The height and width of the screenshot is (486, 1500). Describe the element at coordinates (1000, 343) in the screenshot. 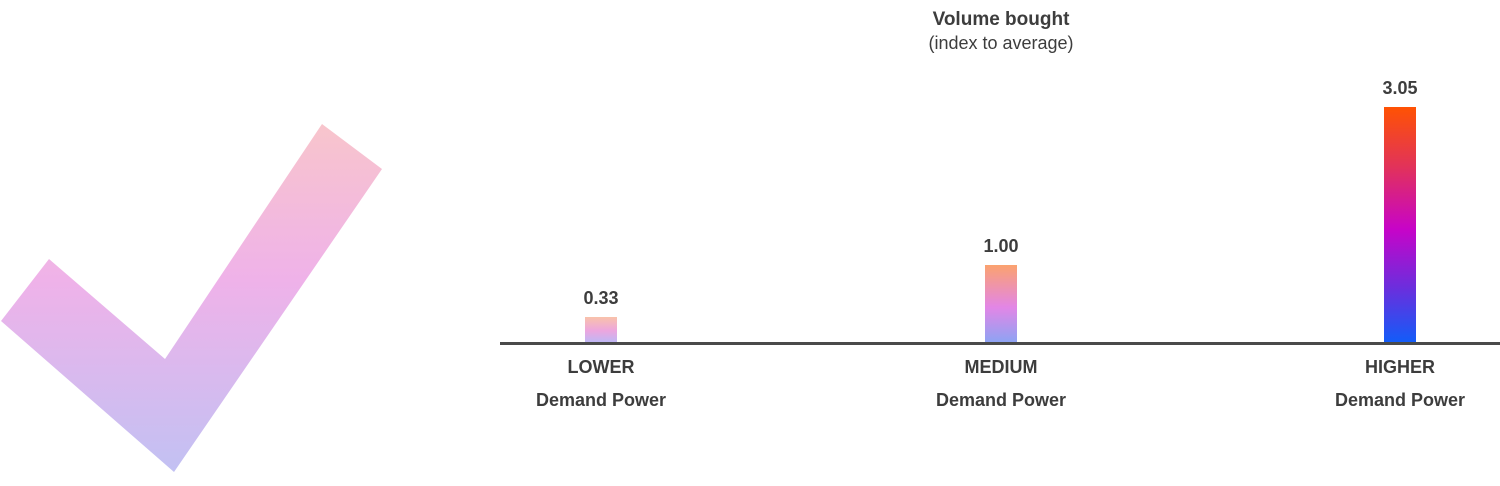

I see `x-axis-line` at that location.